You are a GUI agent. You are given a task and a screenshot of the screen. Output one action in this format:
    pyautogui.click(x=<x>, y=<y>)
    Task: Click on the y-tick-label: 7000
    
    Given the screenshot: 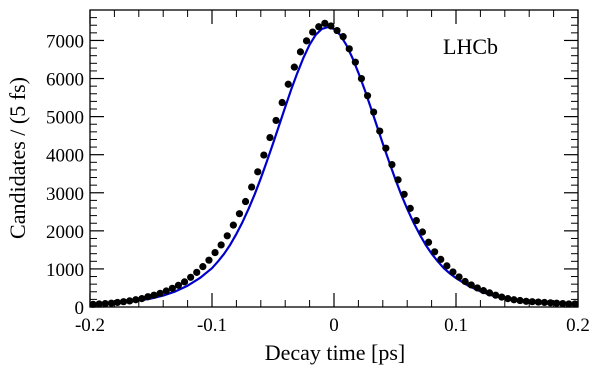 What is the action you would take?
    pyautogui.click(x=65, y=41)
    